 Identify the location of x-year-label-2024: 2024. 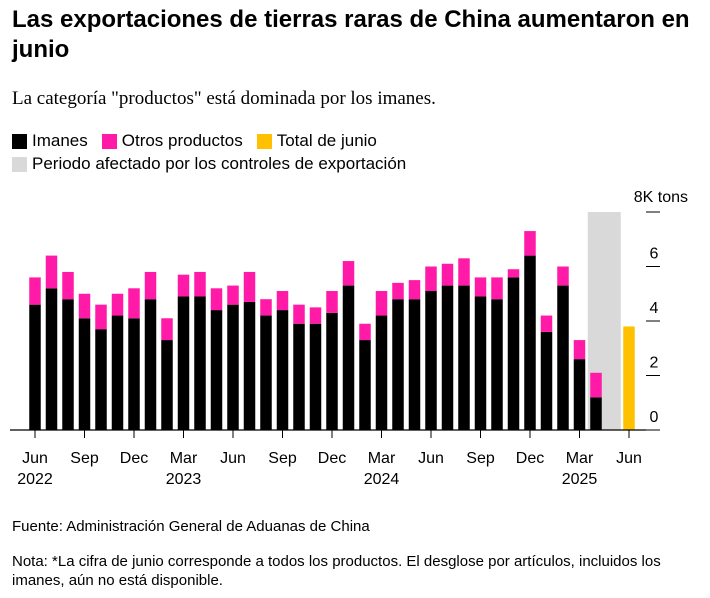
(382, 479).